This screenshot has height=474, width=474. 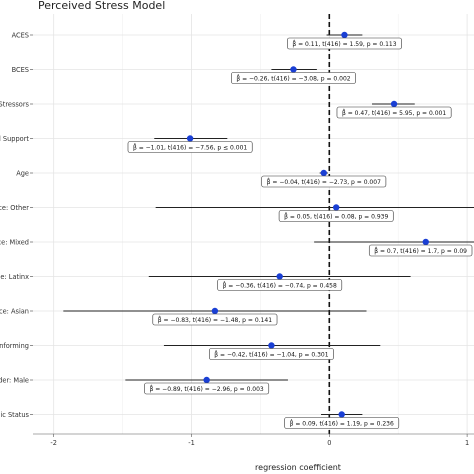 What do you see at coordinates (22, 173) in the screenshot?
I see `y-tick-label: Age` at bounding box center [22, 173].